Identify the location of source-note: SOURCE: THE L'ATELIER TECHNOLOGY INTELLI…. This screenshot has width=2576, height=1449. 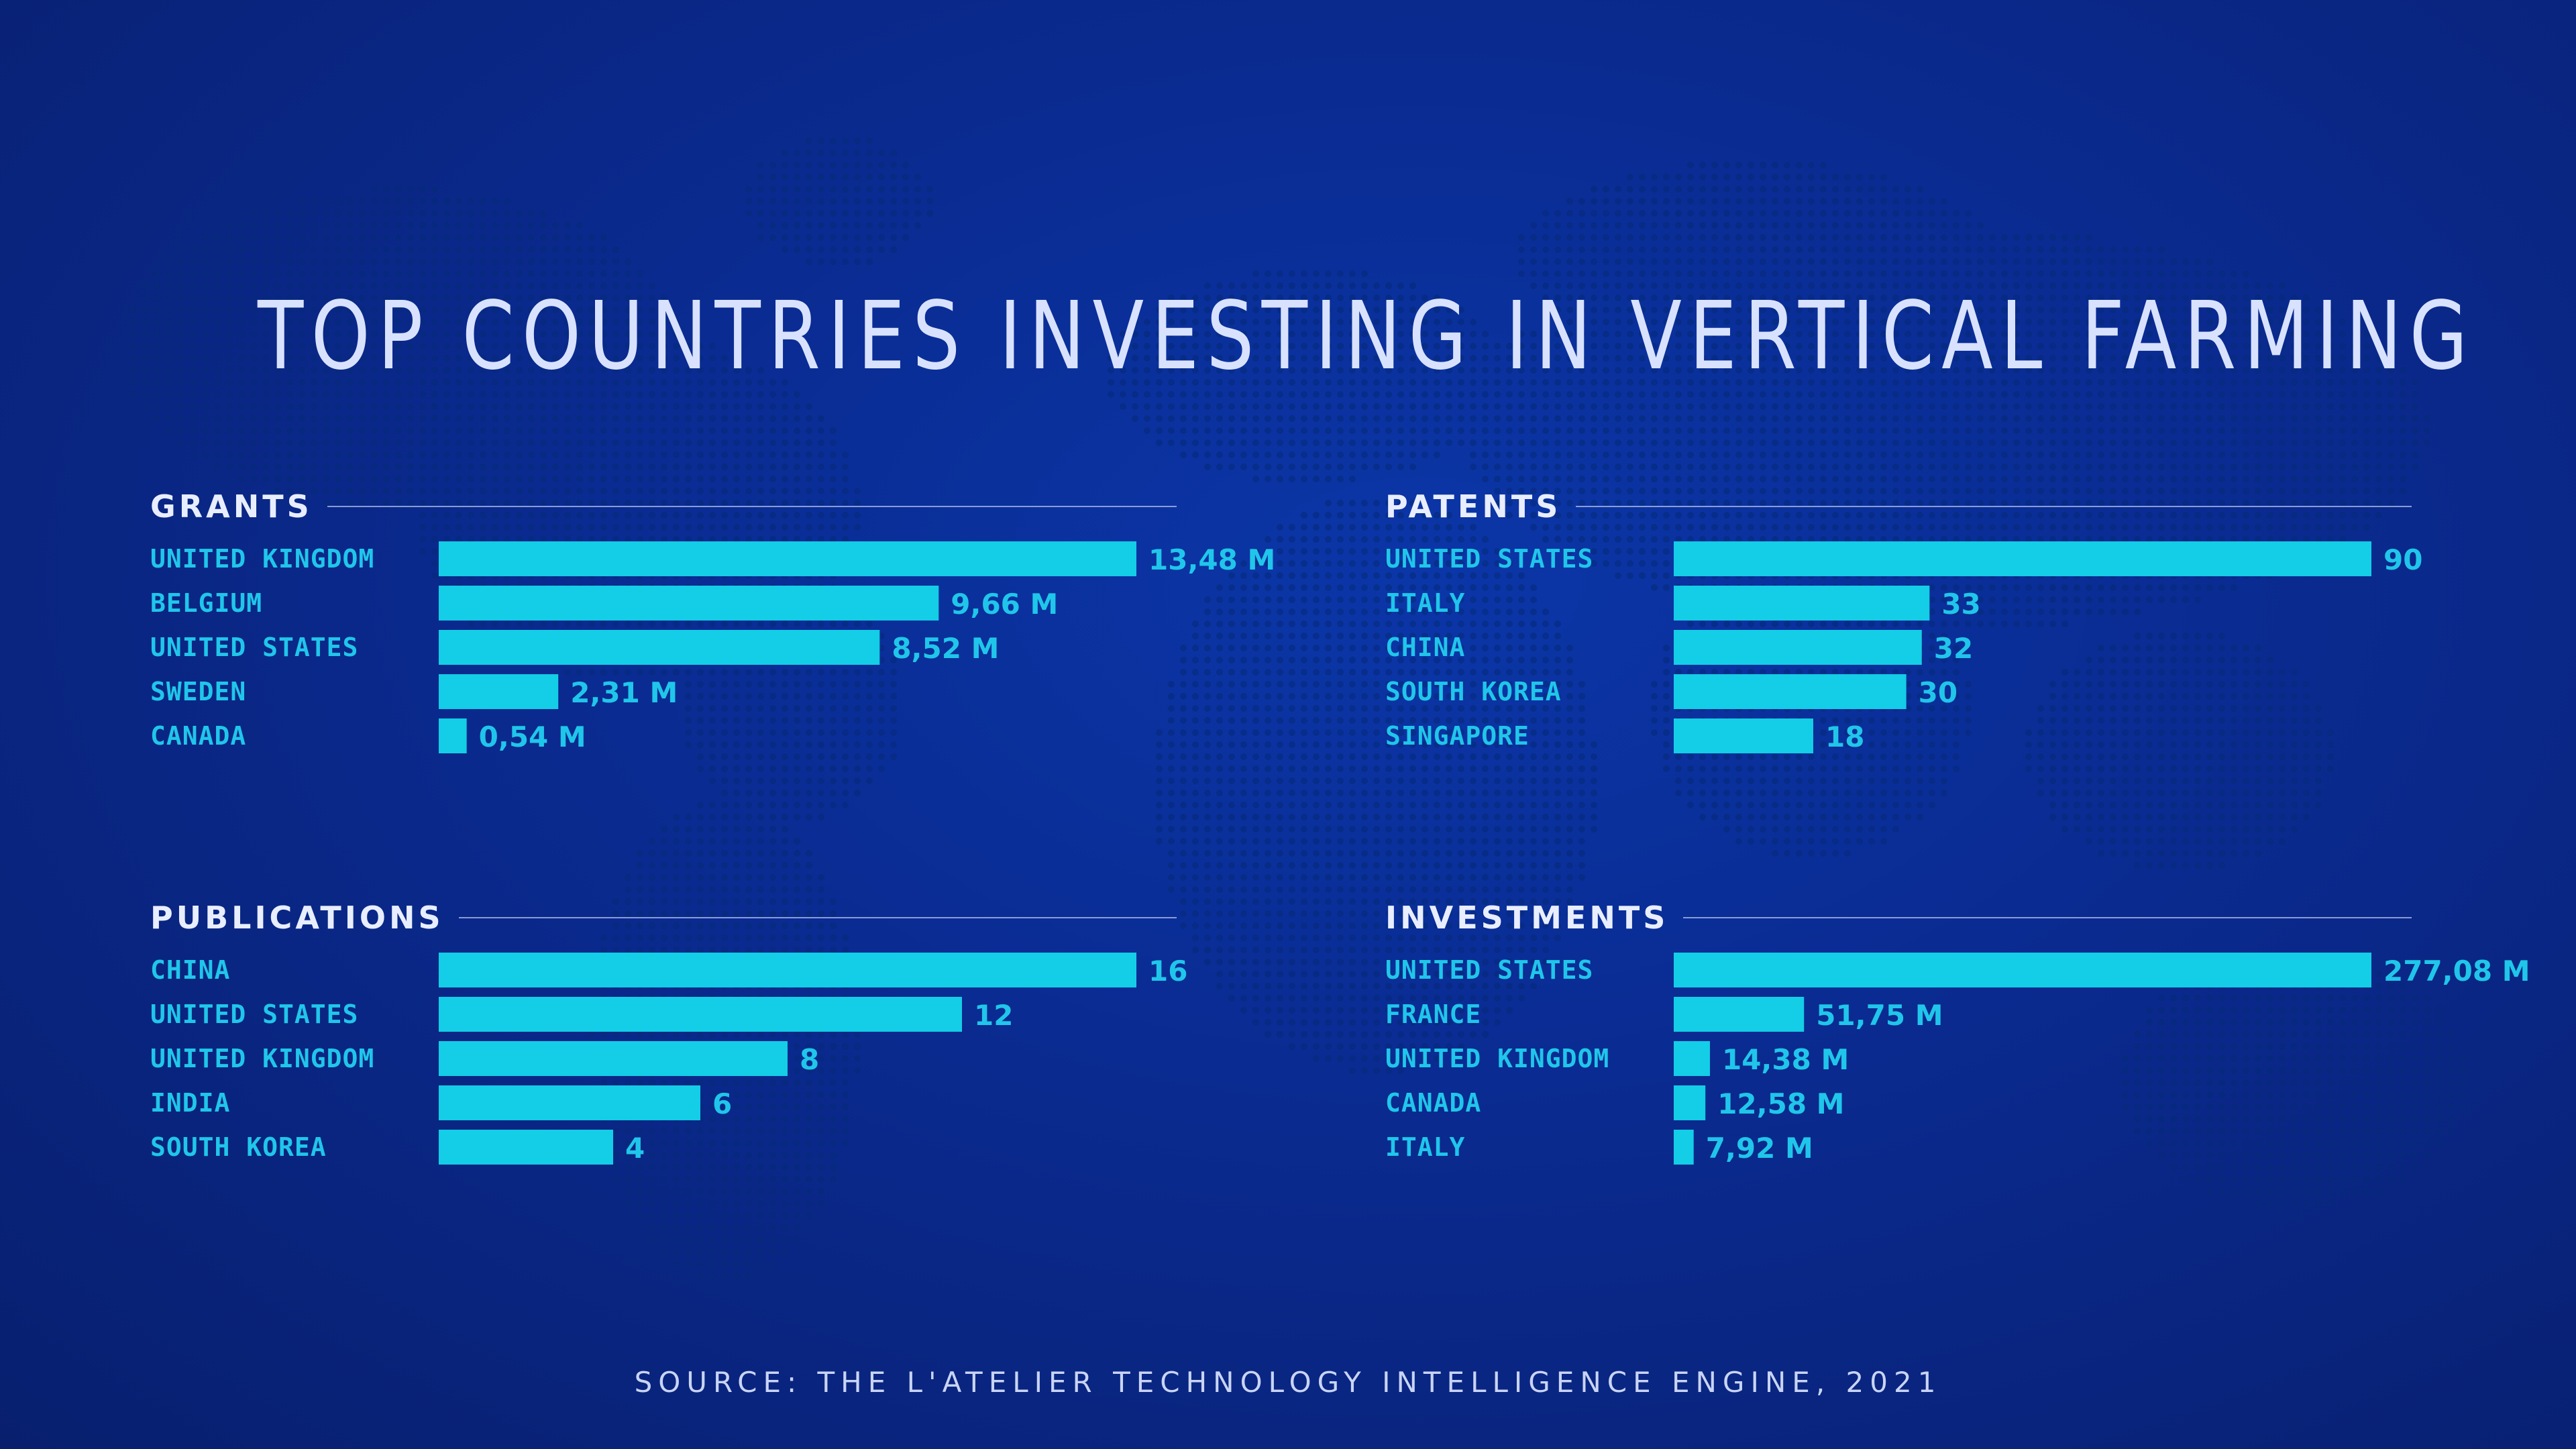
(1288, 1382).